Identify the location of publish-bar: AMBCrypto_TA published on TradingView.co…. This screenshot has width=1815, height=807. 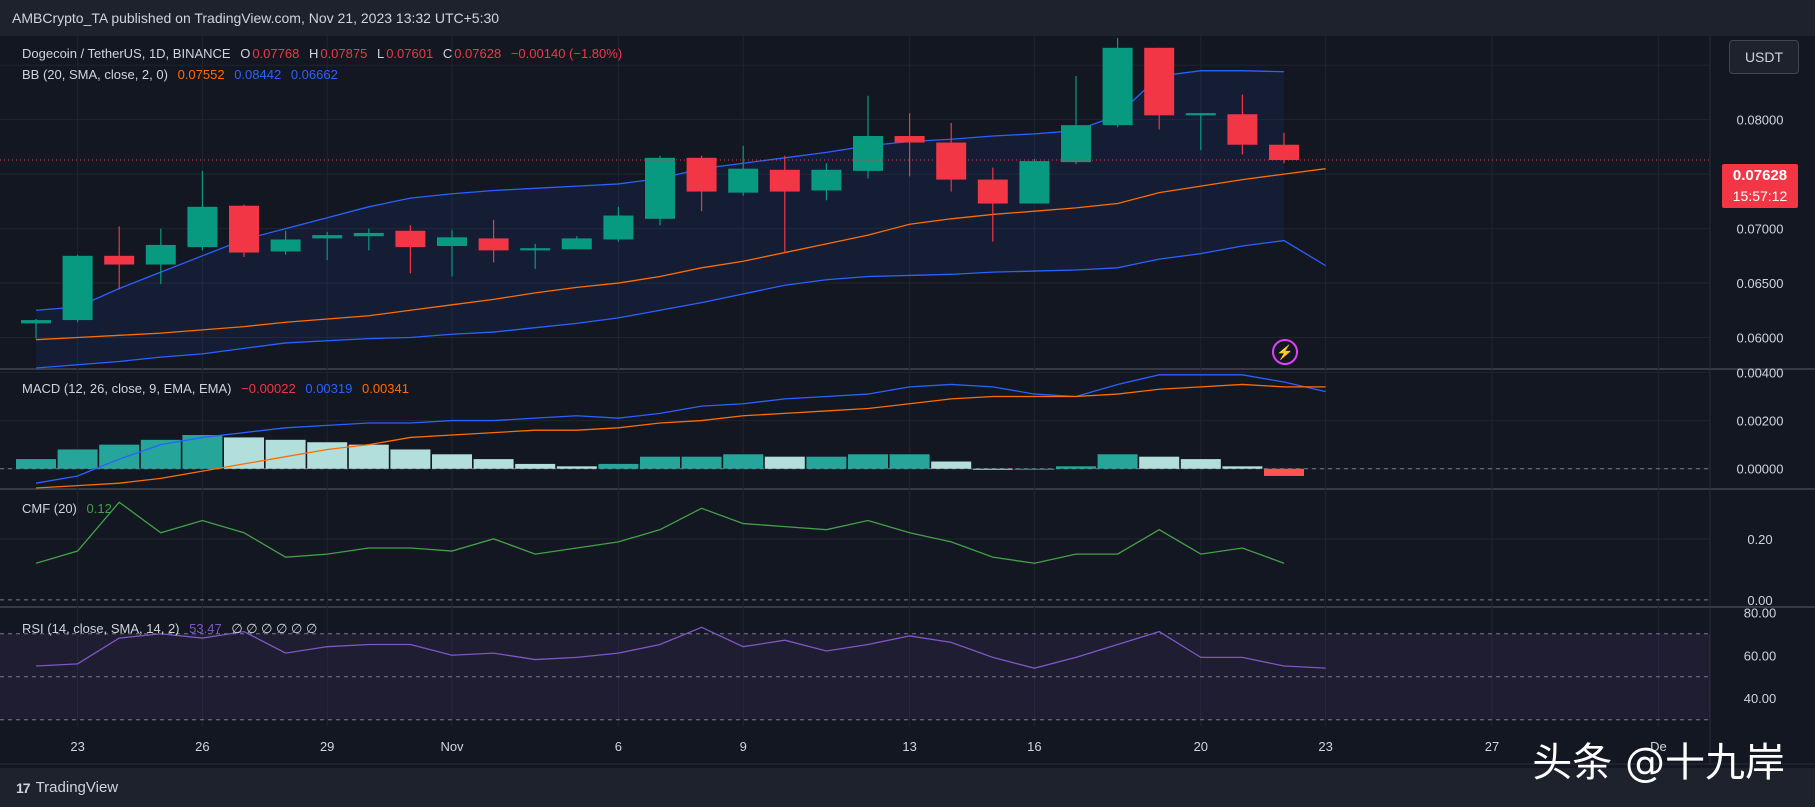
(907, 18).